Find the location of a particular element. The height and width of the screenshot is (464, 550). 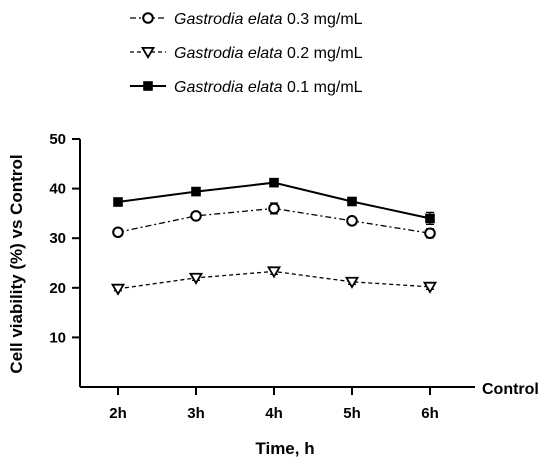

legend-entry-1: Gastrodia elata 0.3 mg/mL is located at coordinates (246, 19).